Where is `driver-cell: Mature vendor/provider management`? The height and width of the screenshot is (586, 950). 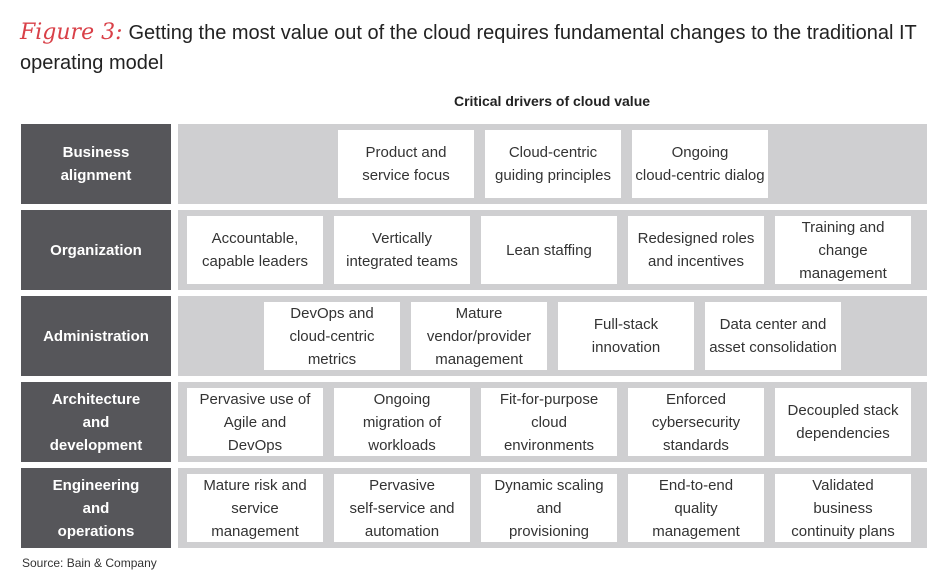
driver-cell: Mature vendor/provider management is located at coordinates (479, 336).